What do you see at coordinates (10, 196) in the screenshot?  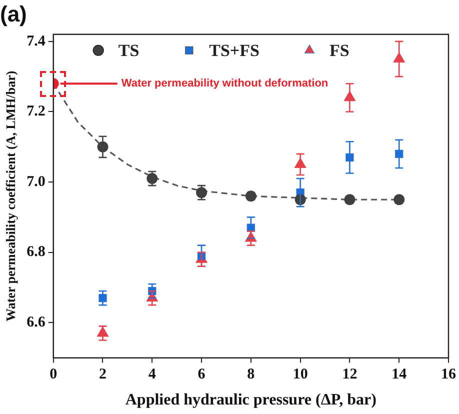 I see `y-axis-title: Water permeability coefficient (A, LMH/bar)` at bounding box center [10, 196].